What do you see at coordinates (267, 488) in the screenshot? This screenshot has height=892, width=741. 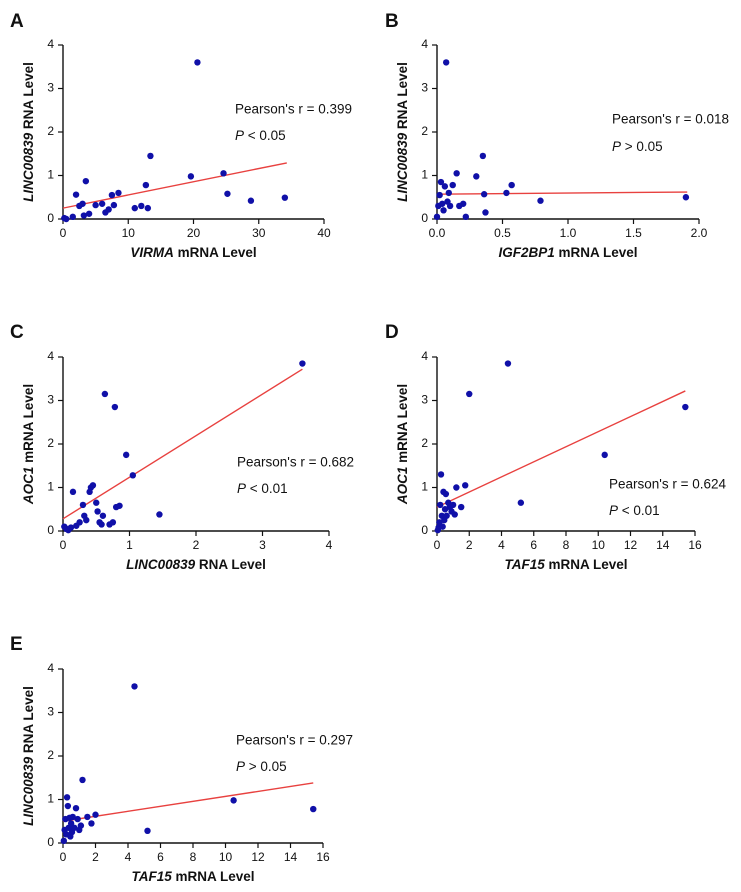 I see `p-threshold: < 0.01` at bounding box center [267, 488].